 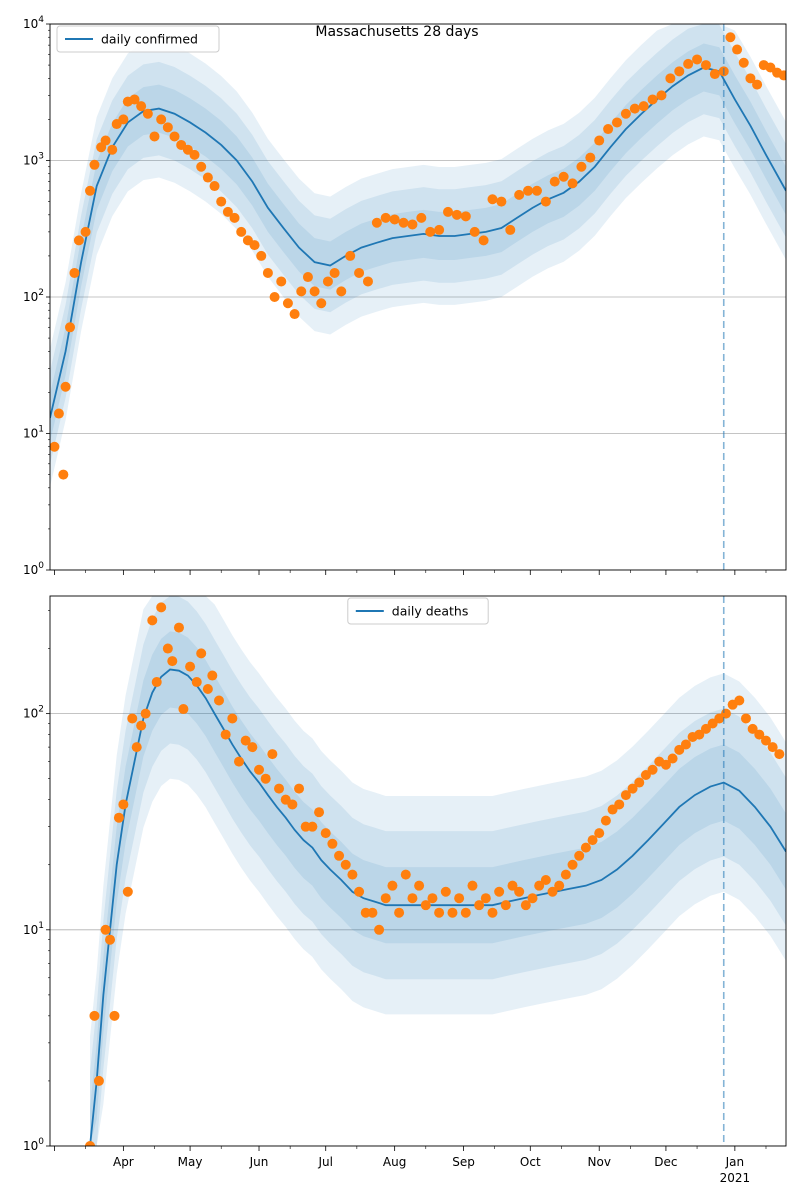 What do you see at coordinates (259, 1162) in the screenshot?
I see `x-tick-label: Jun` at bounding box center [259, 1162].